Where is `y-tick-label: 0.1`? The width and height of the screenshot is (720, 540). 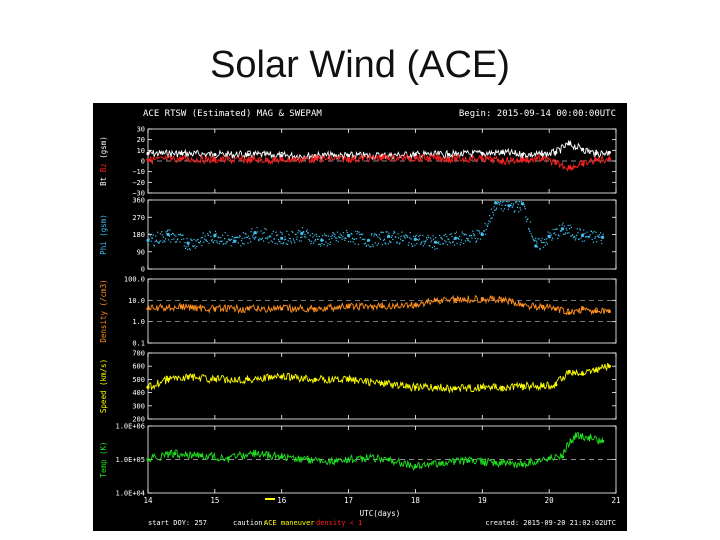 y-tick-label: 0.1 is located at coordinates (138, 344).